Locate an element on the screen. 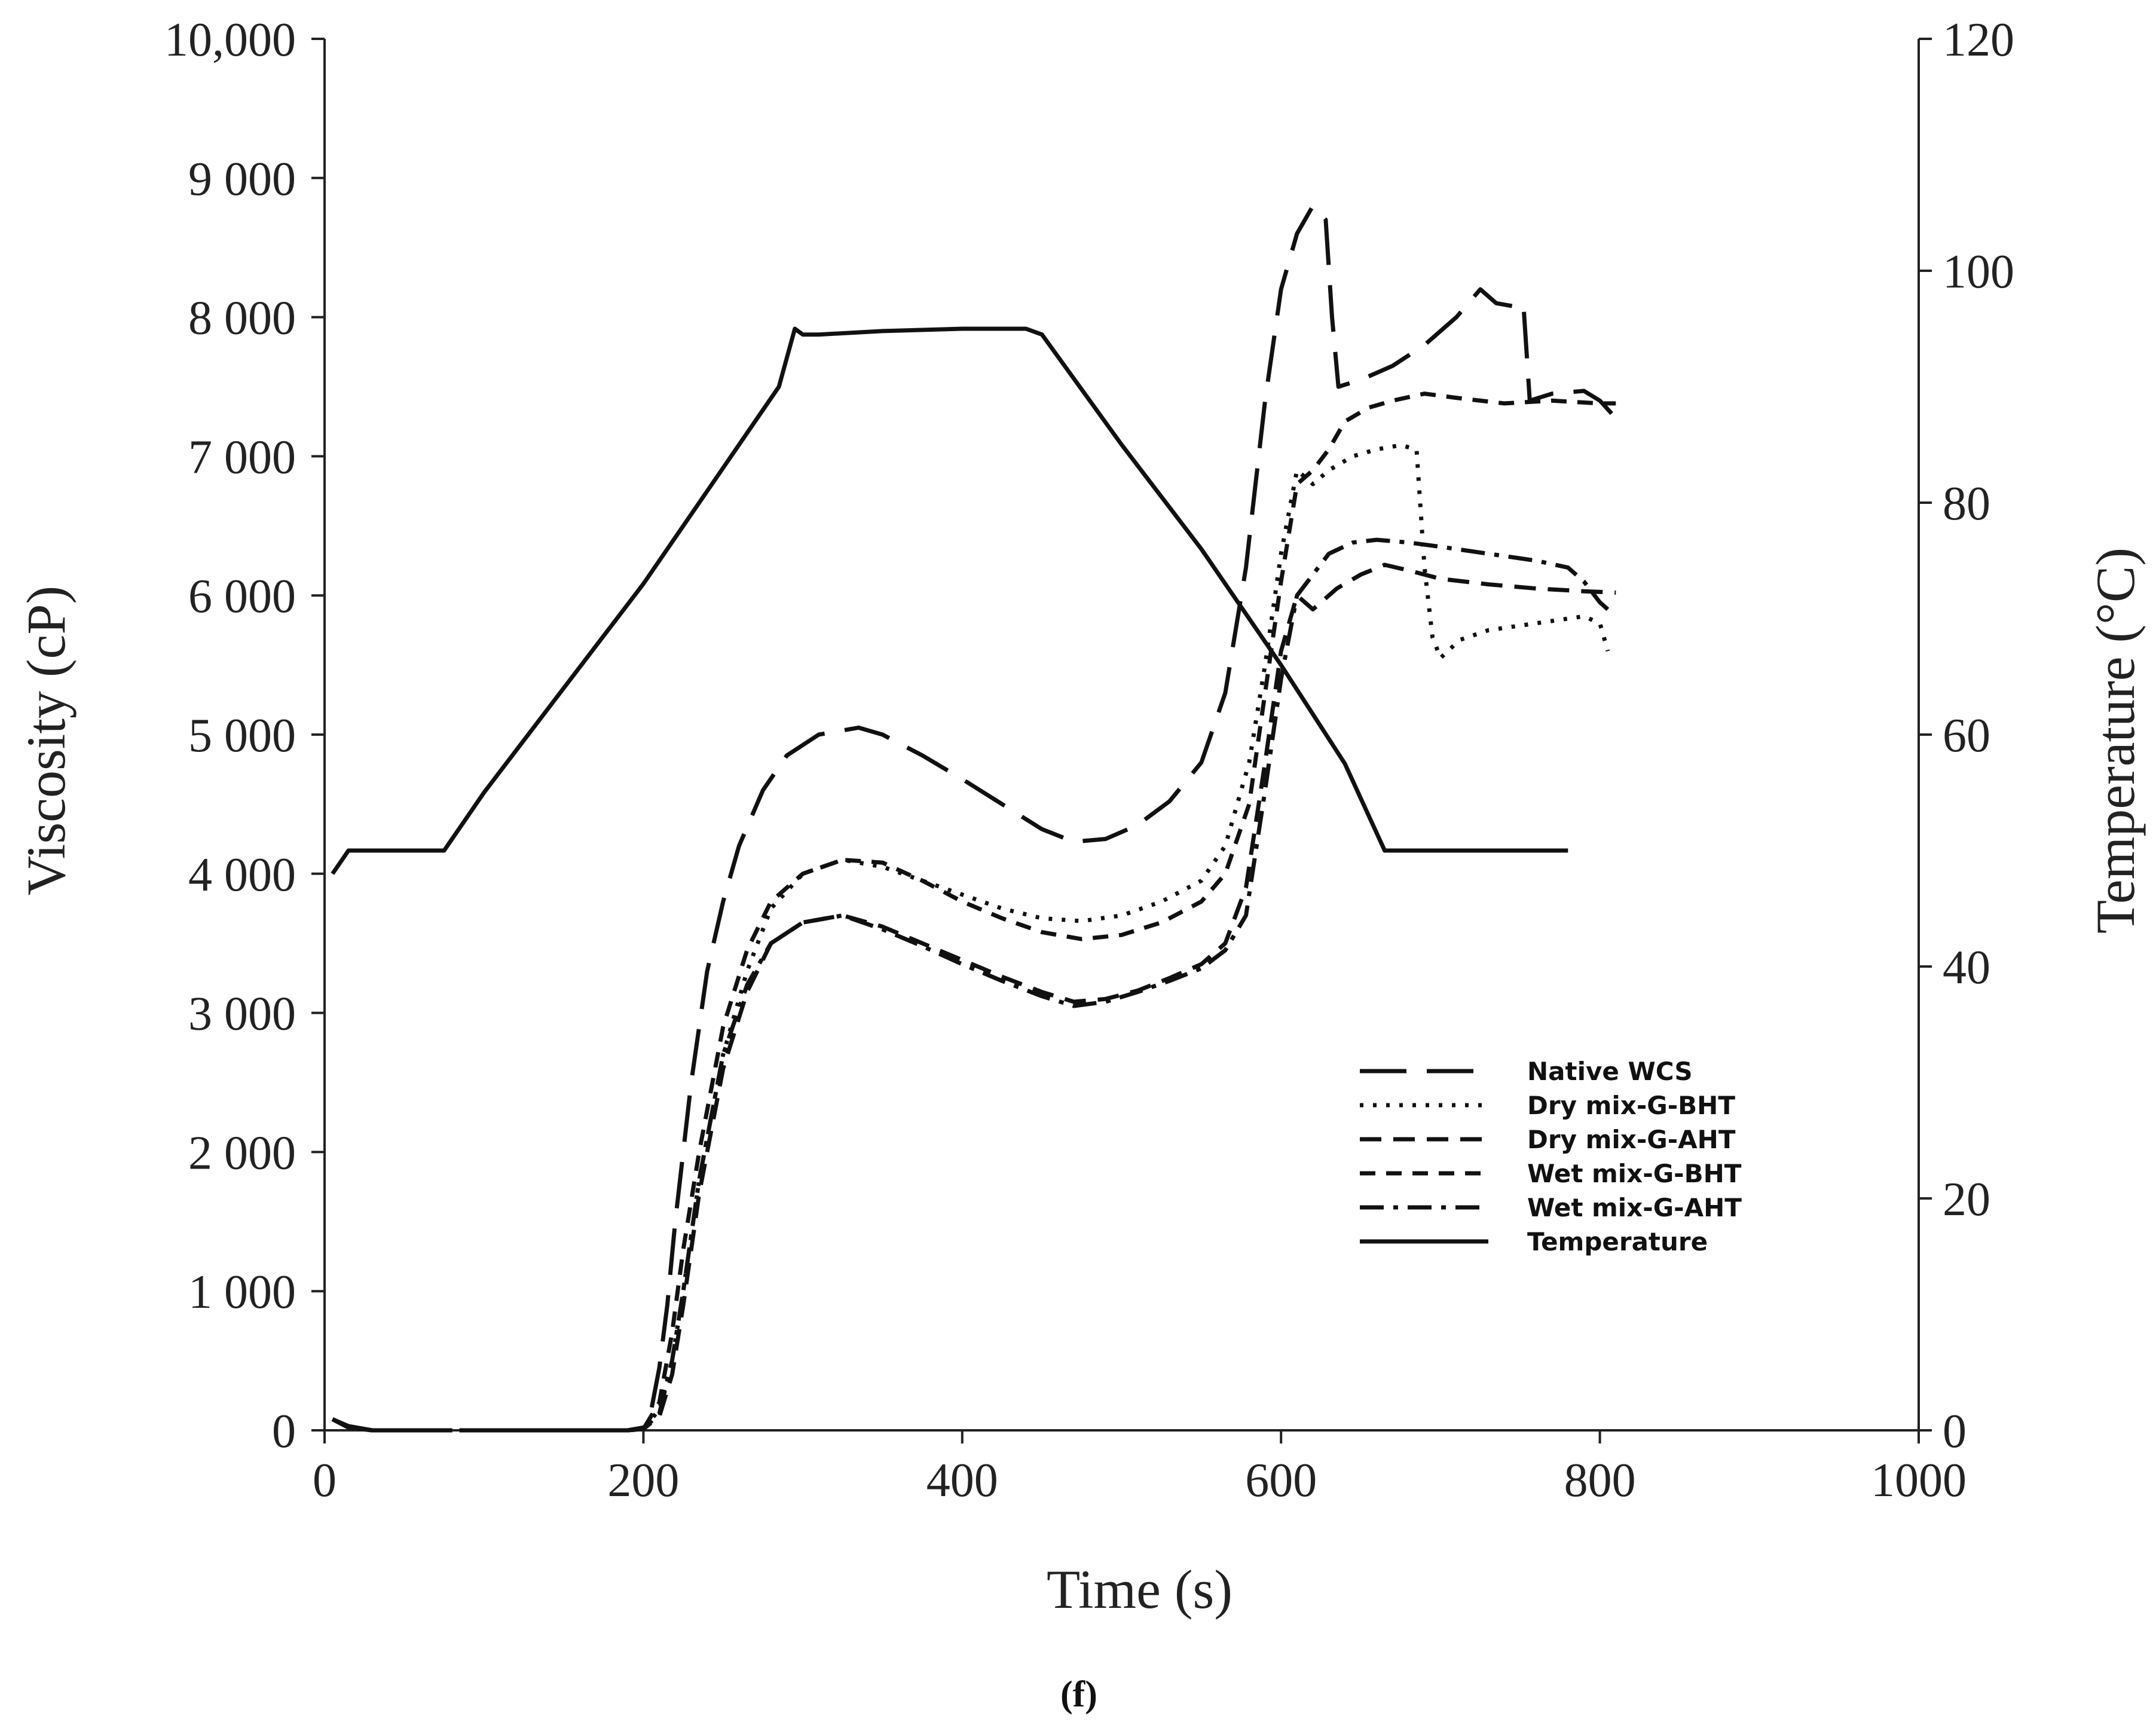 The width and height of the screenshot is (2156, 1725). y-left-tick-label: 1 000 is located at coordinates (242, 1292).